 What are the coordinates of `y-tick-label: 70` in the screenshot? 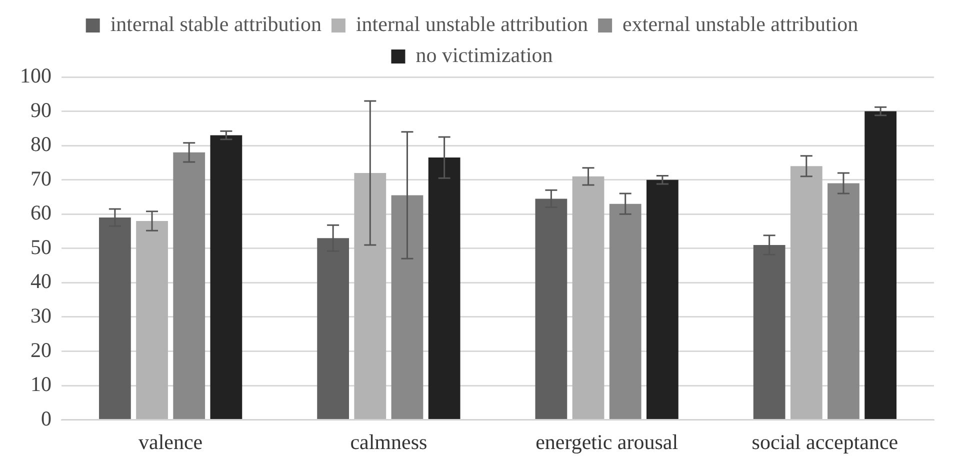 It's located at (41, 178).